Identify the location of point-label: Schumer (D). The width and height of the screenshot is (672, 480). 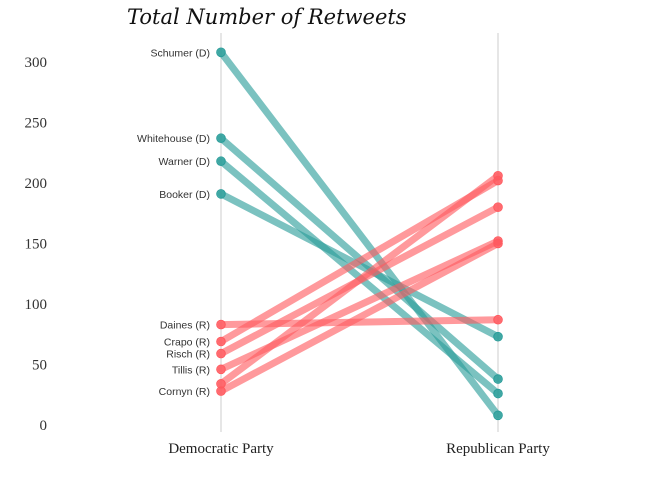
(180, 53).